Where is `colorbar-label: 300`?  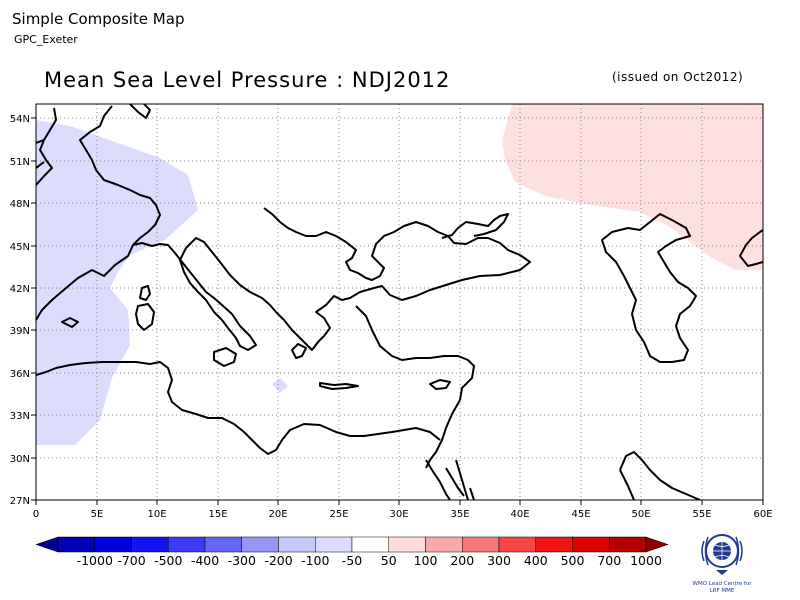 colorbar-label: 300 is located at coordinates (499, 560).